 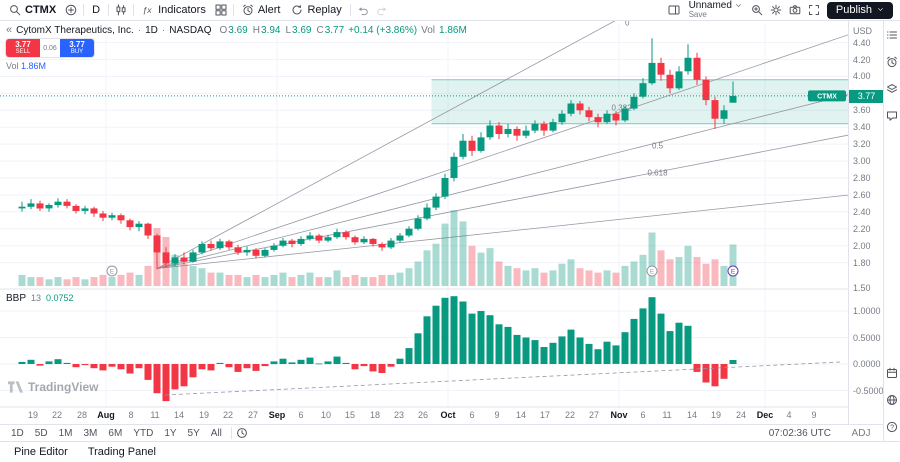 What do you see at coordinates (471, 415) in the screenshot?
I see `svg-text: 6` at bounding box center [471, 415].